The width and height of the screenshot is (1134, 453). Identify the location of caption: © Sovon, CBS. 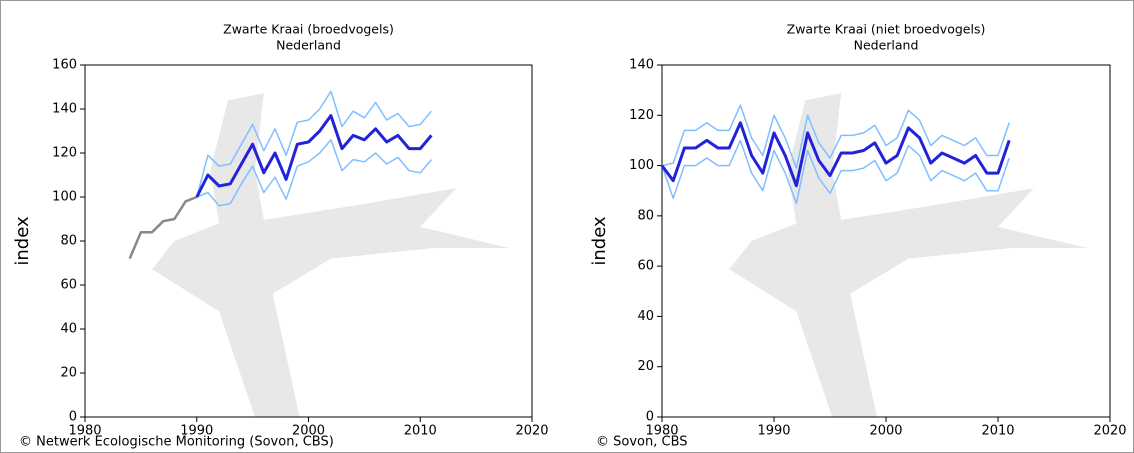
(642, 442).